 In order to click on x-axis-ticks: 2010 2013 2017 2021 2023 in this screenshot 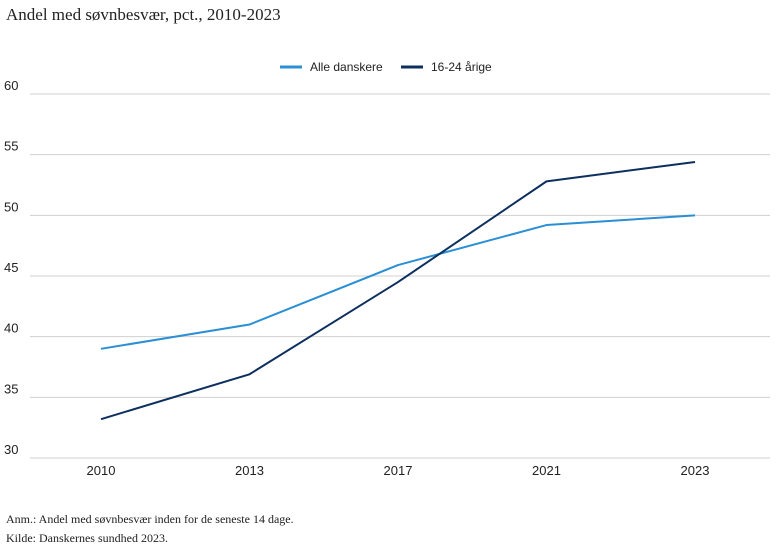, I will do `click(398, 470)`.